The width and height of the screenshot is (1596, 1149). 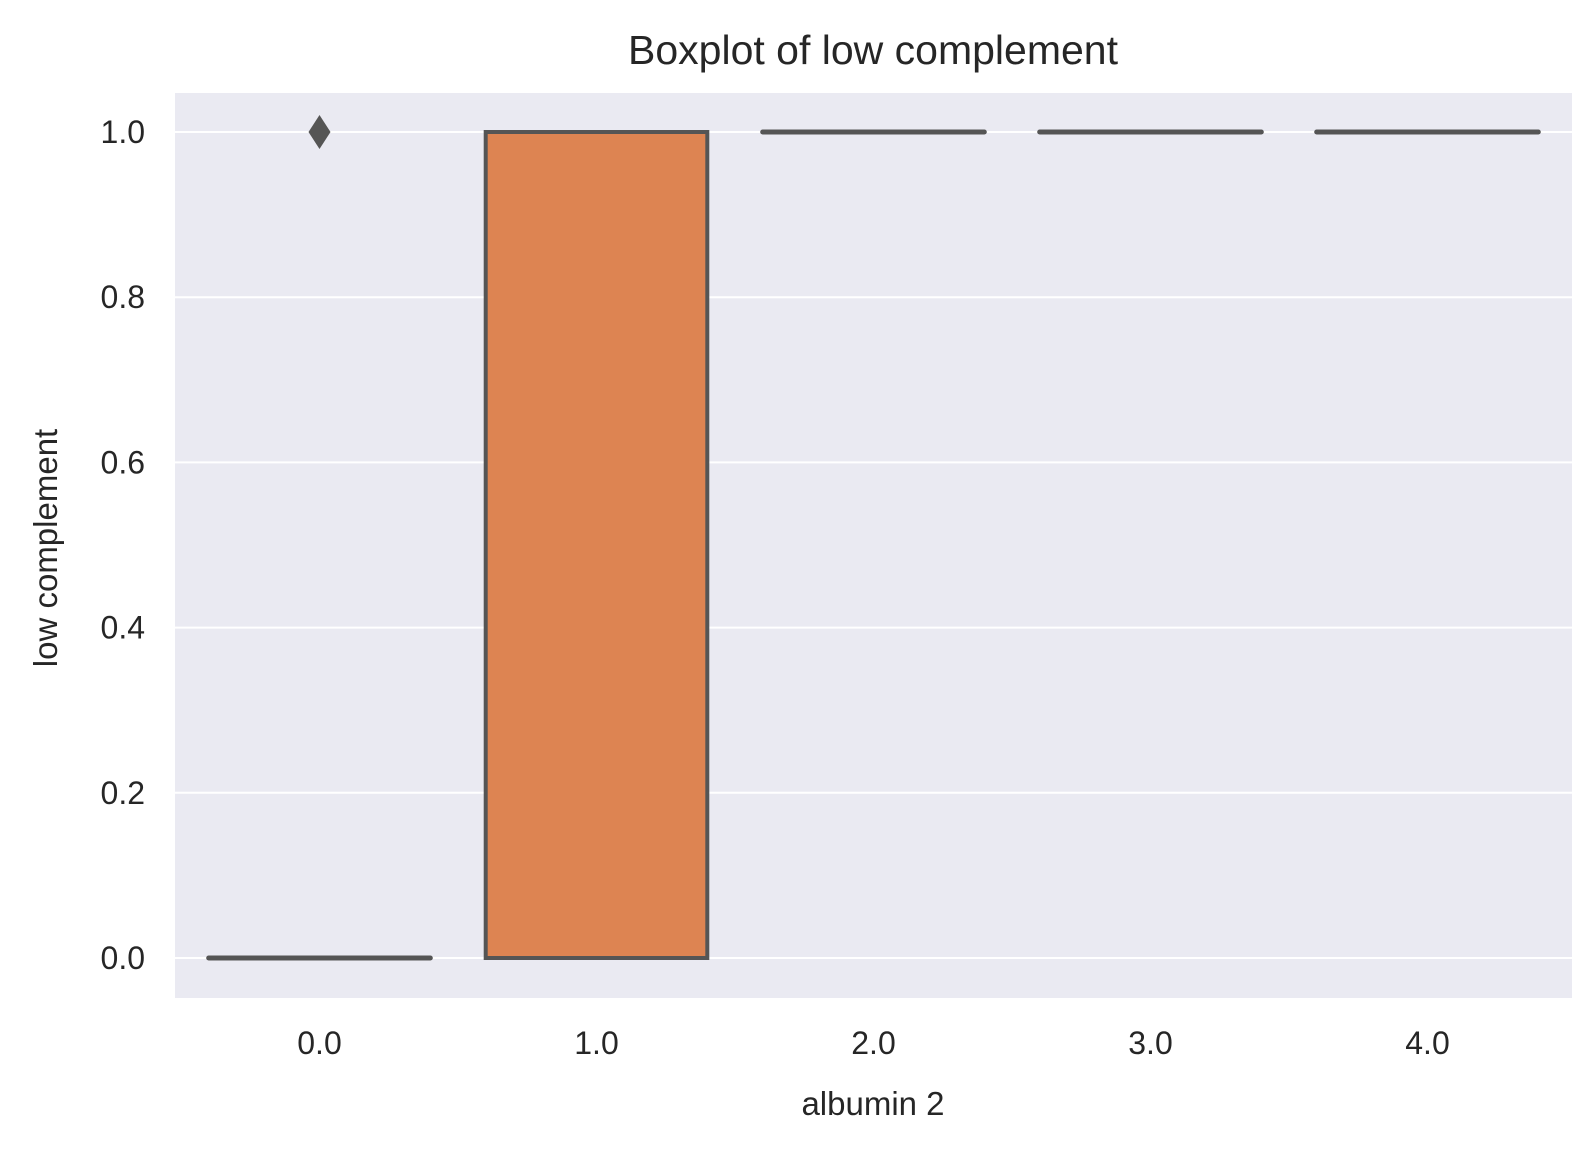 I want to click on box-1.0, so click(x=596, y=545).